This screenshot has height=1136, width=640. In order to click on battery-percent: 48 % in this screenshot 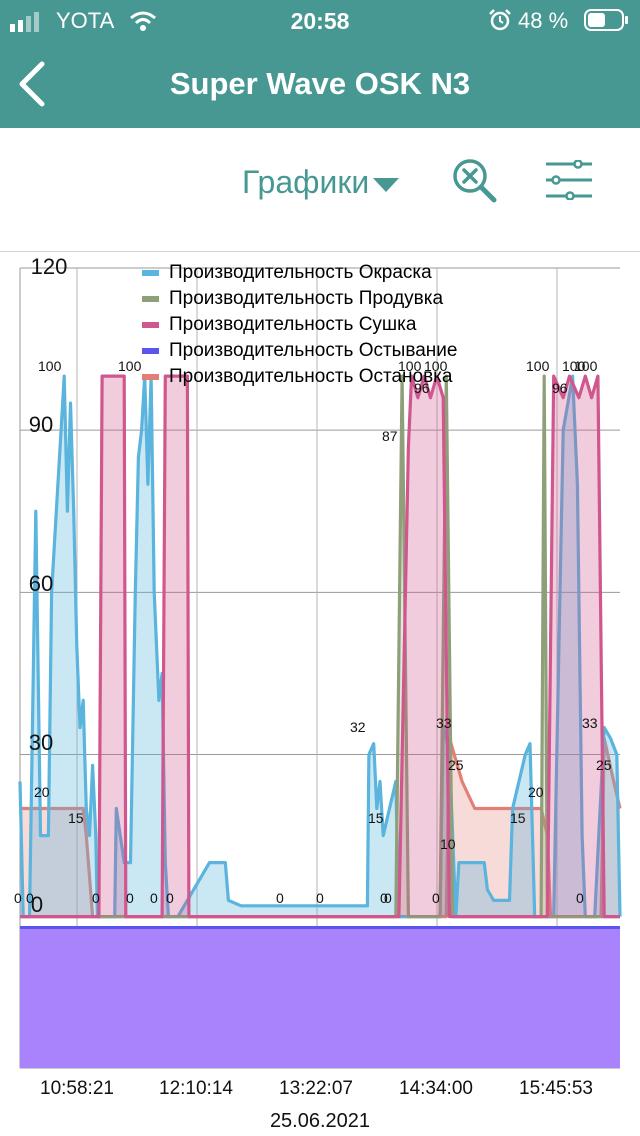, I will do `click(543, 20)`.